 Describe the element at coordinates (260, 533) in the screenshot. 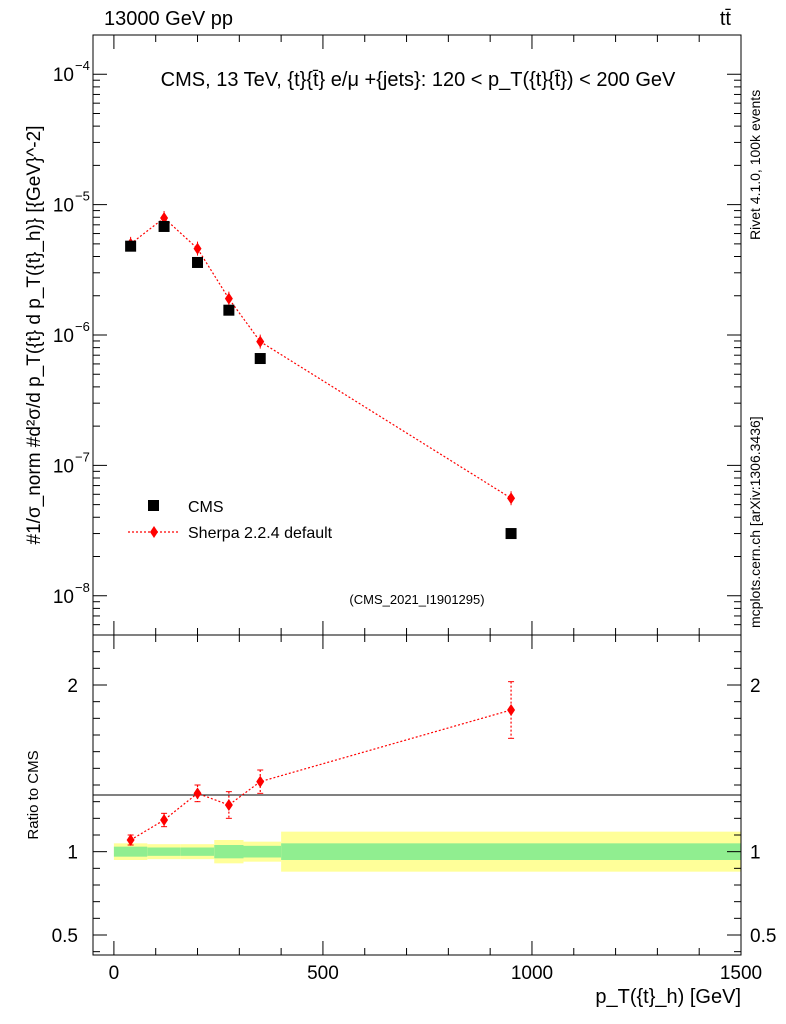

I see `legend-label-sherpa: Sherpa 2.2.4 default` at that location.